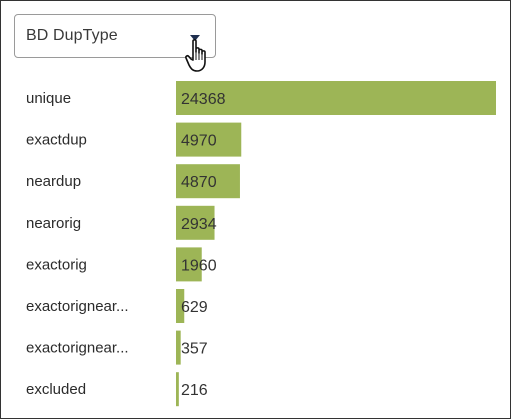  Describe the element at coordinates (56, 140) in the screenshot. I see `category-label: exactdup` at that location.